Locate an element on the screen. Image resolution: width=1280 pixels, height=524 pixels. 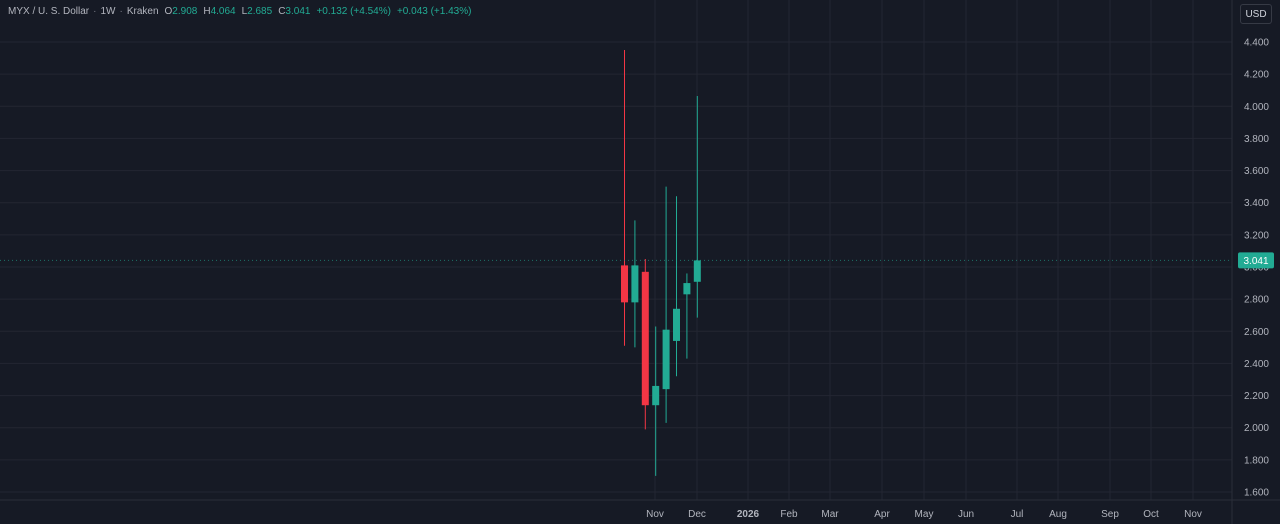
change-value-secondary: +0.043 (+1.43%) is located at coordinates (434, 11).